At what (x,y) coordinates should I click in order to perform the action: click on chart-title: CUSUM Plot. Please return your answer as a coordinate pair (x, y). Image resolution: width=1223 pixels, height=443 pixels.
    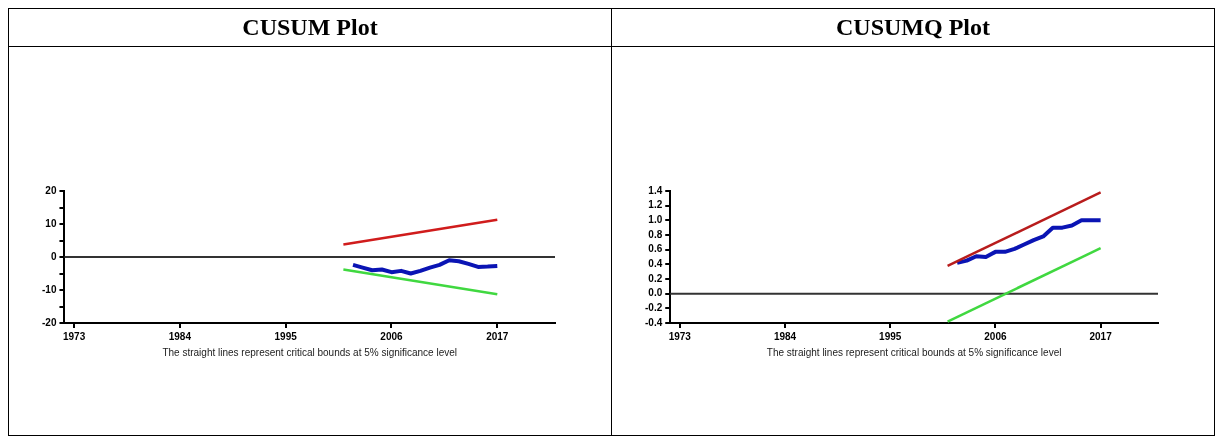
    Looking at the image, I should click on (310, 27).